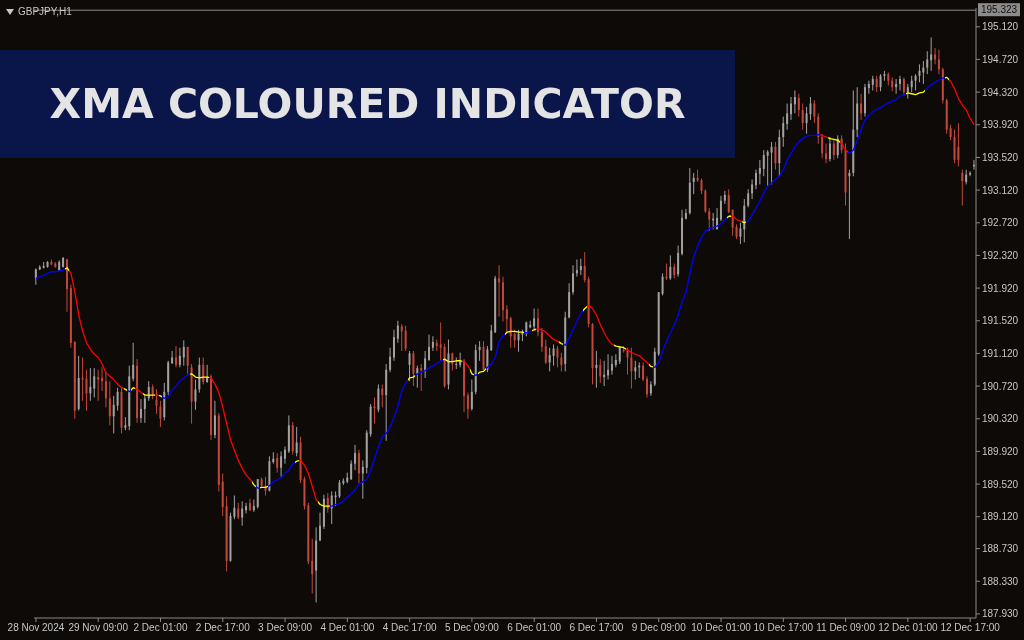 The image size is (1024, 640). I want to click on y-tick-label: 188.330, so click(1000, 581).